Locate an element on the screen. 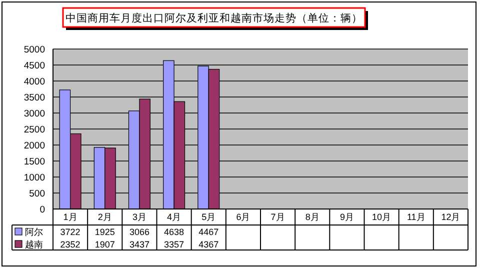  x-tick-label: 5月 is located at coordinates (209, 217).